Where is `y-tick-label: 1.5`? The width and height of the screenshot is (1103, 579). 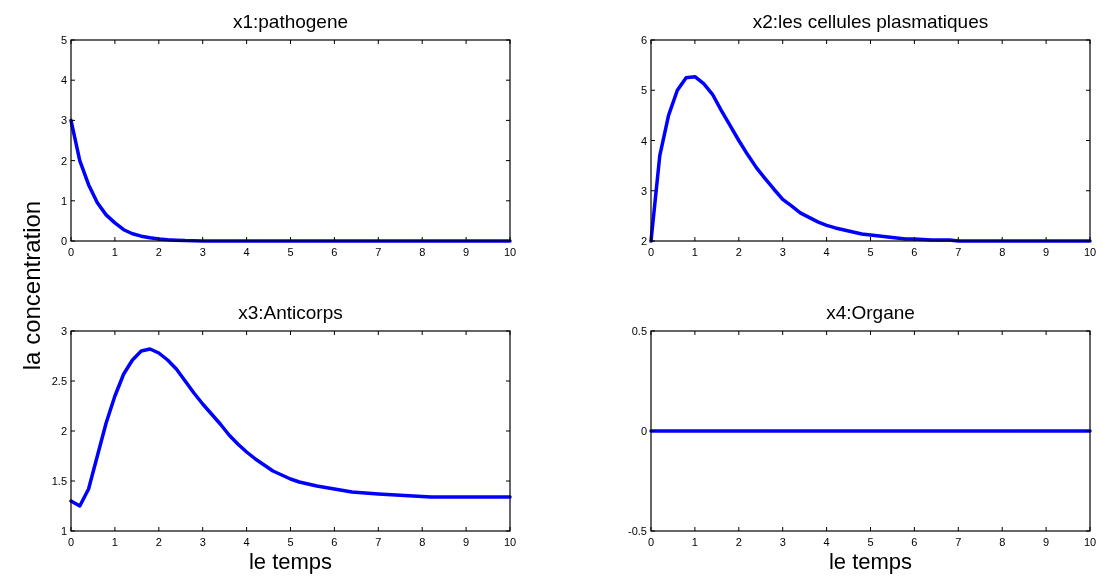 y-tick-label: 1.5 is located at coordinates (59, 481).